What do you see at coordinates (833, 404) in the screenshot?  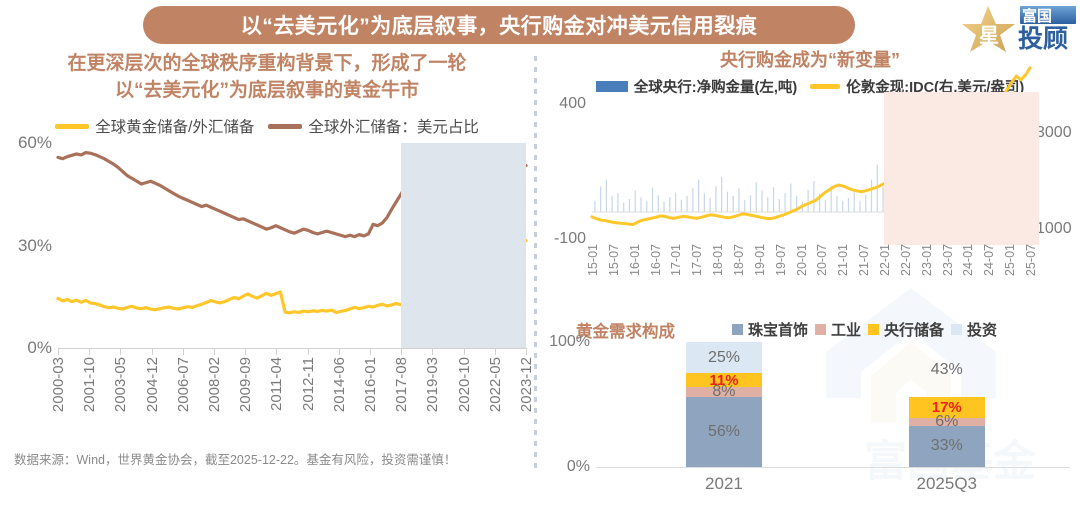 I see `right-bottom-plot: 25% 11% 8% 56% 43% 17% 6% 33%` at bounding box center [833, 404].